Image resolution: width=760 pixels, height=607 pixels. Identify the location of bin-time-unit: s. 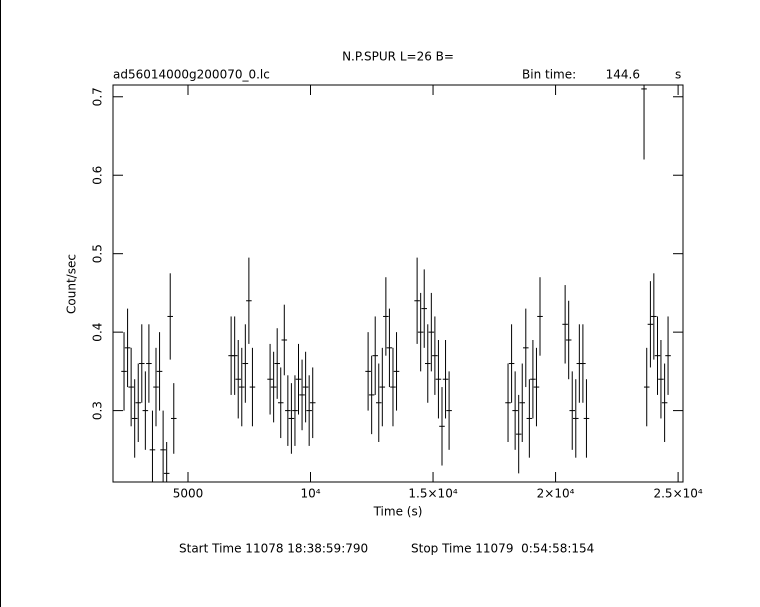
(678, 75).